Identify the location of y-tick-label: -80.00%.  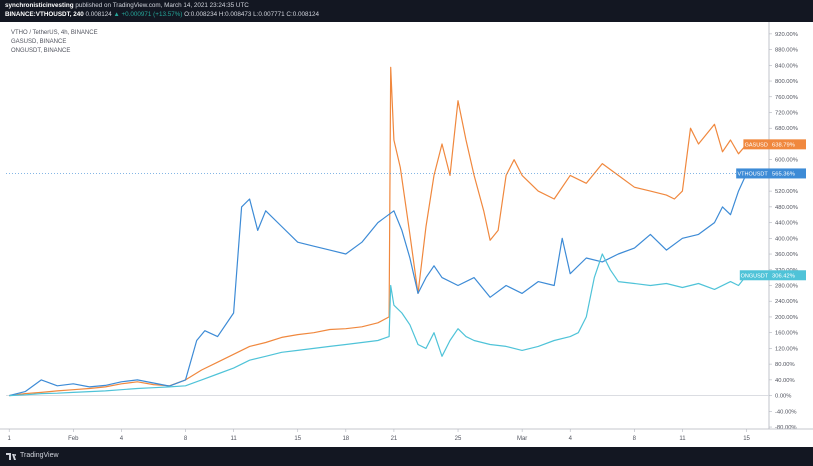
(786, 428).